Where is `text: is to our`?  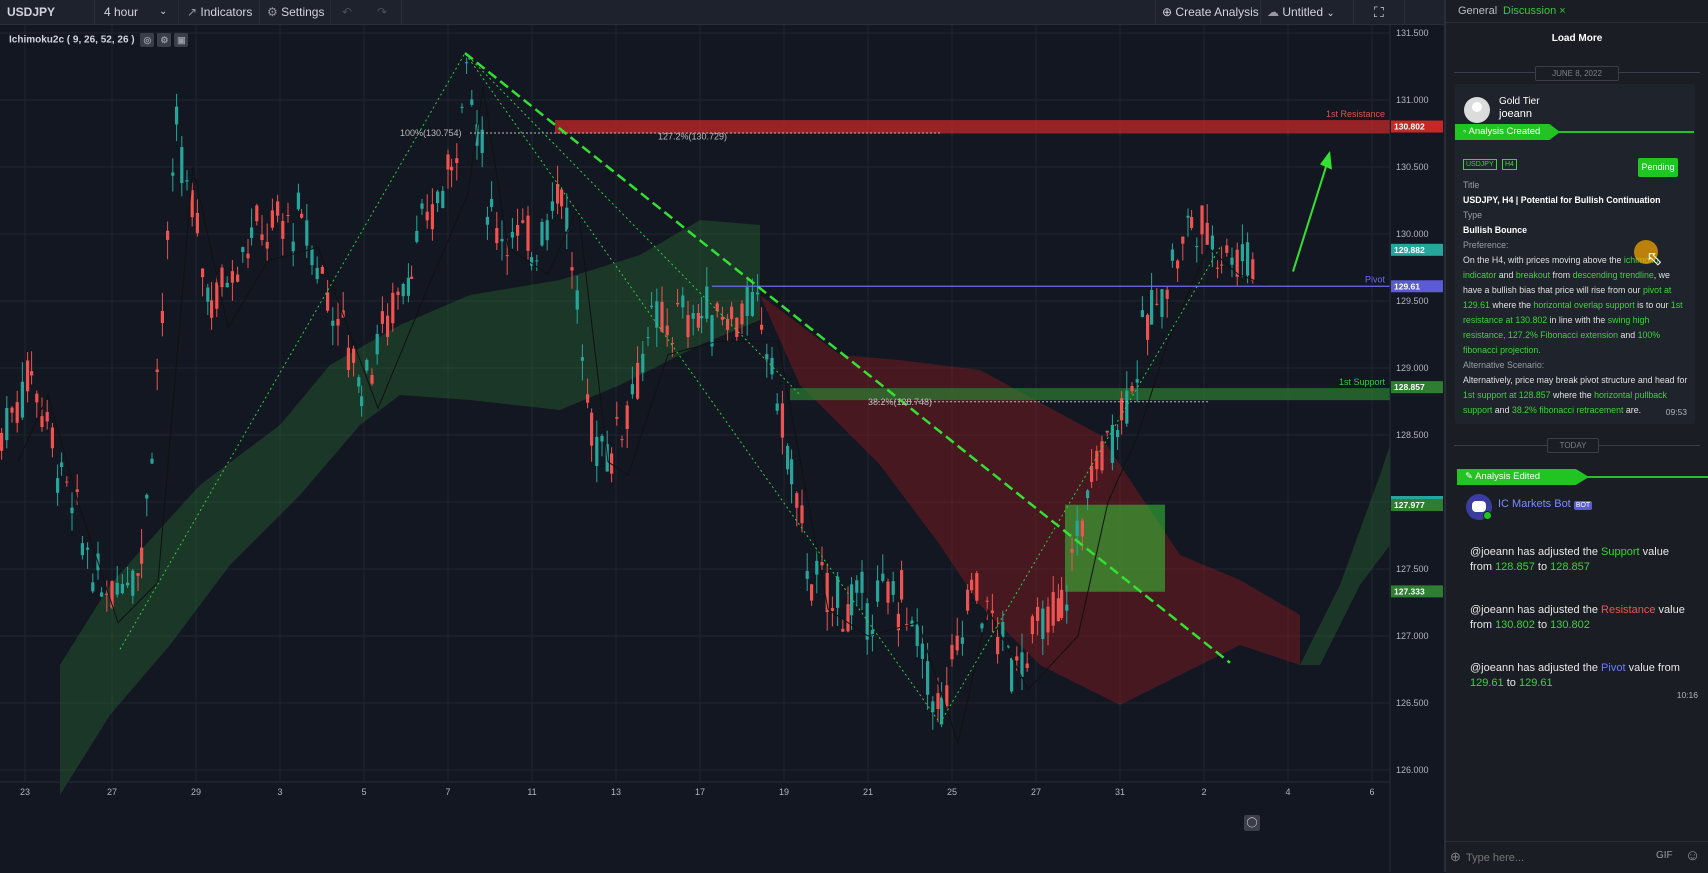
text: is to our is located at coordinates (1652, 305).